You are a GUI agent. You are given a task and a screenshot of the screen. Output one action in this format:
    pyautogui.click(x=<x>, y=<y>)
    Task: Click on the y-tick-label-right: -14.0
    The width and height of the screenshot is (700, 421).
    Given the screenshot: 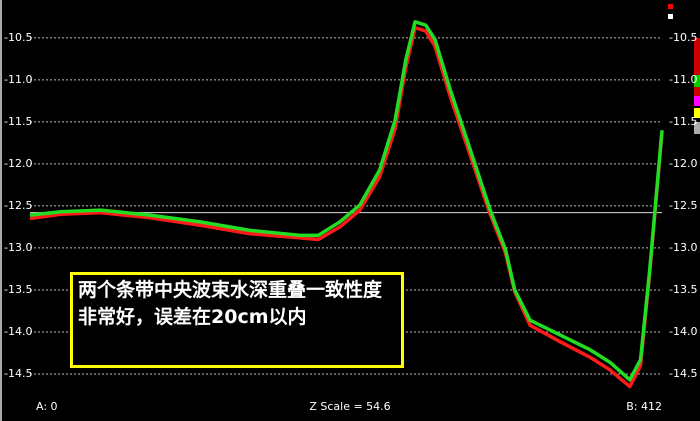 What is the action you would take?
    pyautogui.click(x=683, y=331)
    